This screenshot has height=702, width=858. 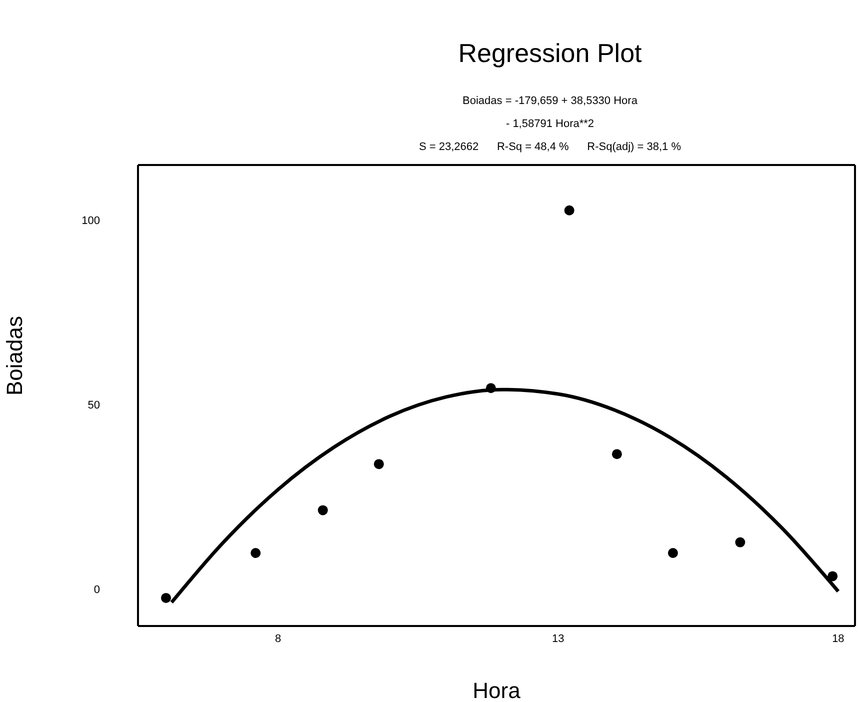 What do you see at coordinates (550, 147) in the screenshot?
I see `text: S = 23,2662 R-Sq = 48,4 % R-Sq(adj) = 38,1 %` at bounding box center [550, 147].